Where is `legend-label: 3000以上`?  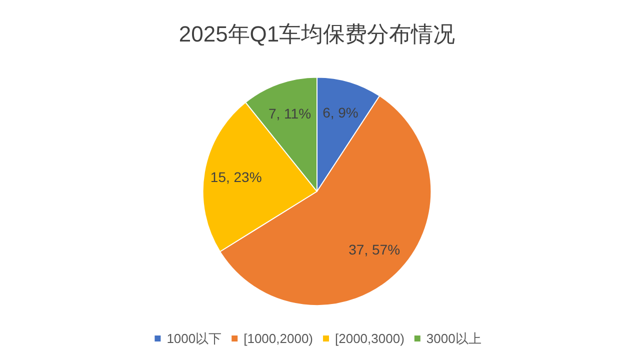 legend-label: 3000以上 is located at coordinates (454, 338).